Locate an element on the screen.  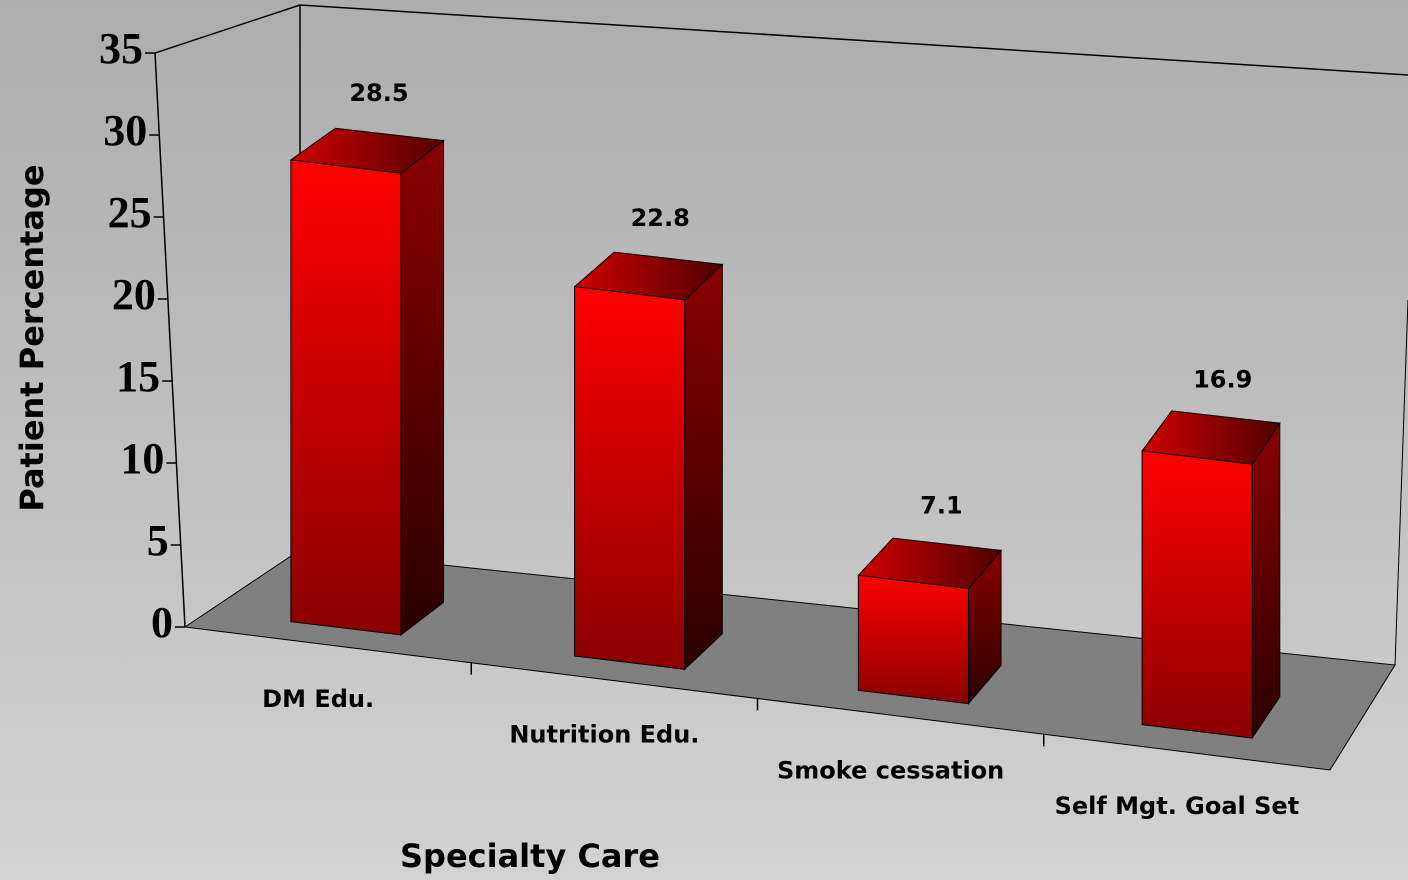
x-axis-label: Specialty Care is located at coordinates (530, 856).